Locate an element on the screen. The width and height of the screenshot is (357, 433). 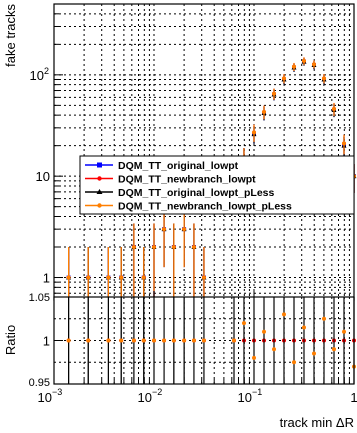
x-tick-label: 1 is located at coordinates (353, 397).